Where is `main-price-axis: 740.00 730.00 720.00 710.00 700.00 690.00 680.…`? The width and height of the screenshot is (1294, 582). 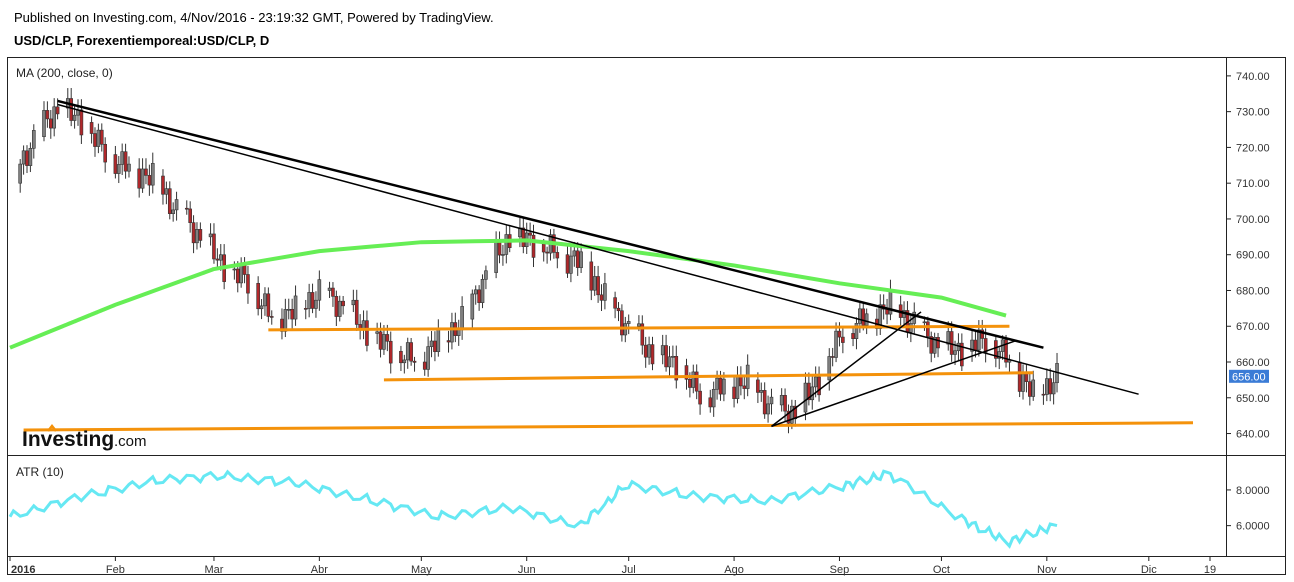 main-price-axis: 740.00 730.00 720.00 710.00 700.00 690.00 680.… is located at coordinates (1248, 256).